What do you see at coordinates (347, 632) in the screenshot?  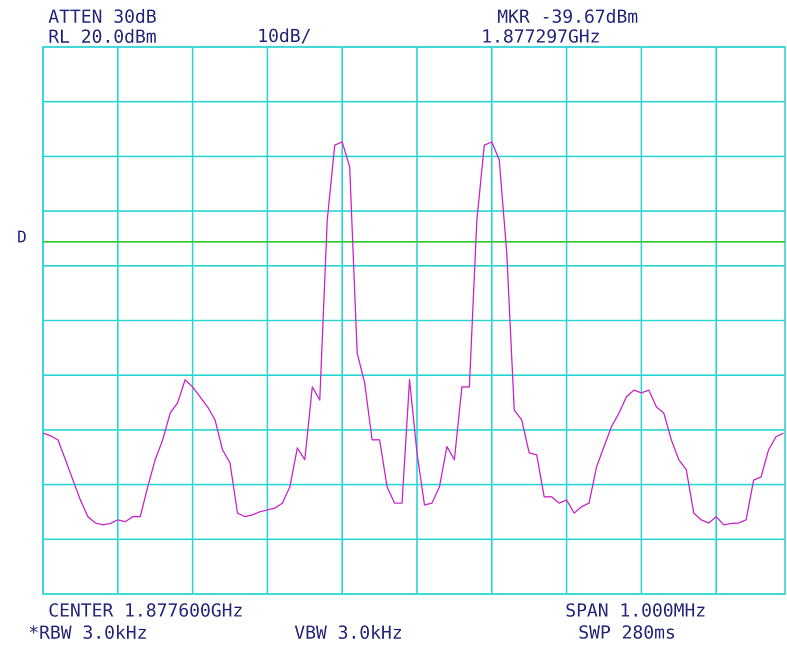 I see `text: VBW 3.0kHz` at bounding box center [347, 632].